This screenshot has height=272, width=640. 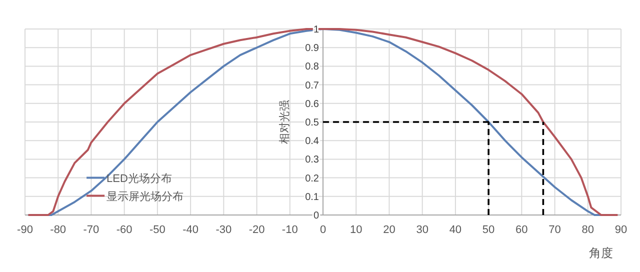 What do you see at coordinates (488, 230) in the screenshot?
I see `x-tick-label: 50` at bounding box center [488, 230].